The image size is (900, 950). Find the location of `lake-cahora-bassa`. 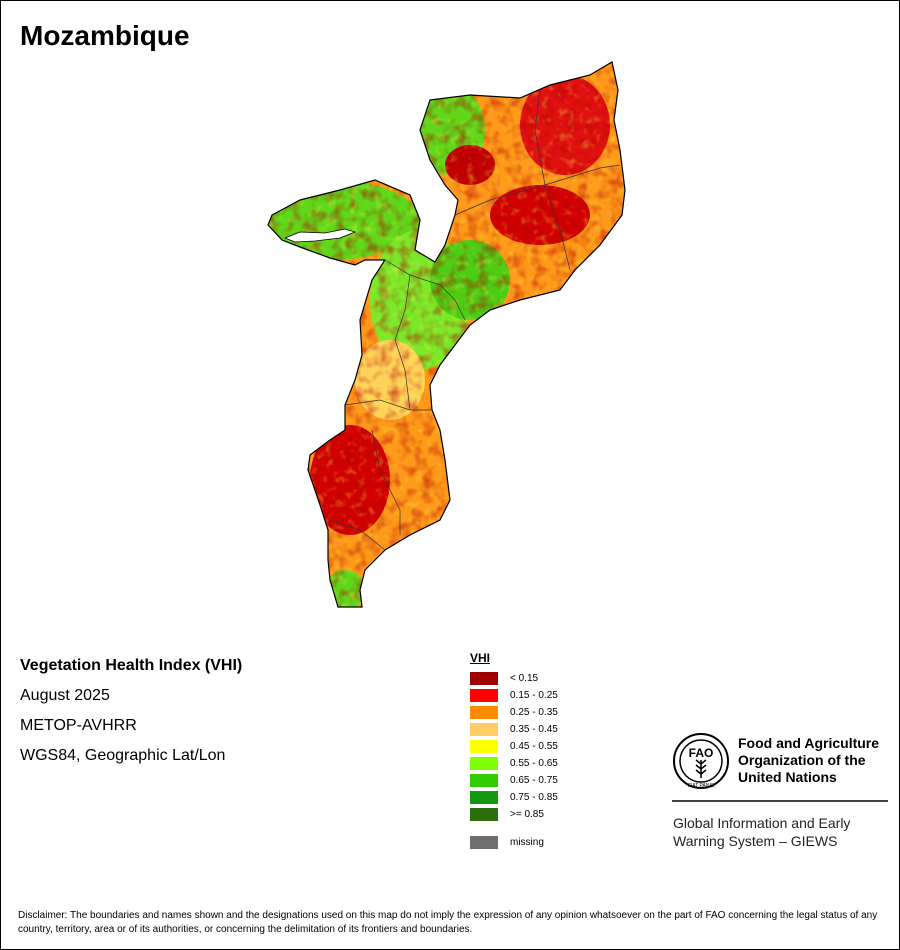

lake-cahora-bassa is located at coordinates (320, 235).